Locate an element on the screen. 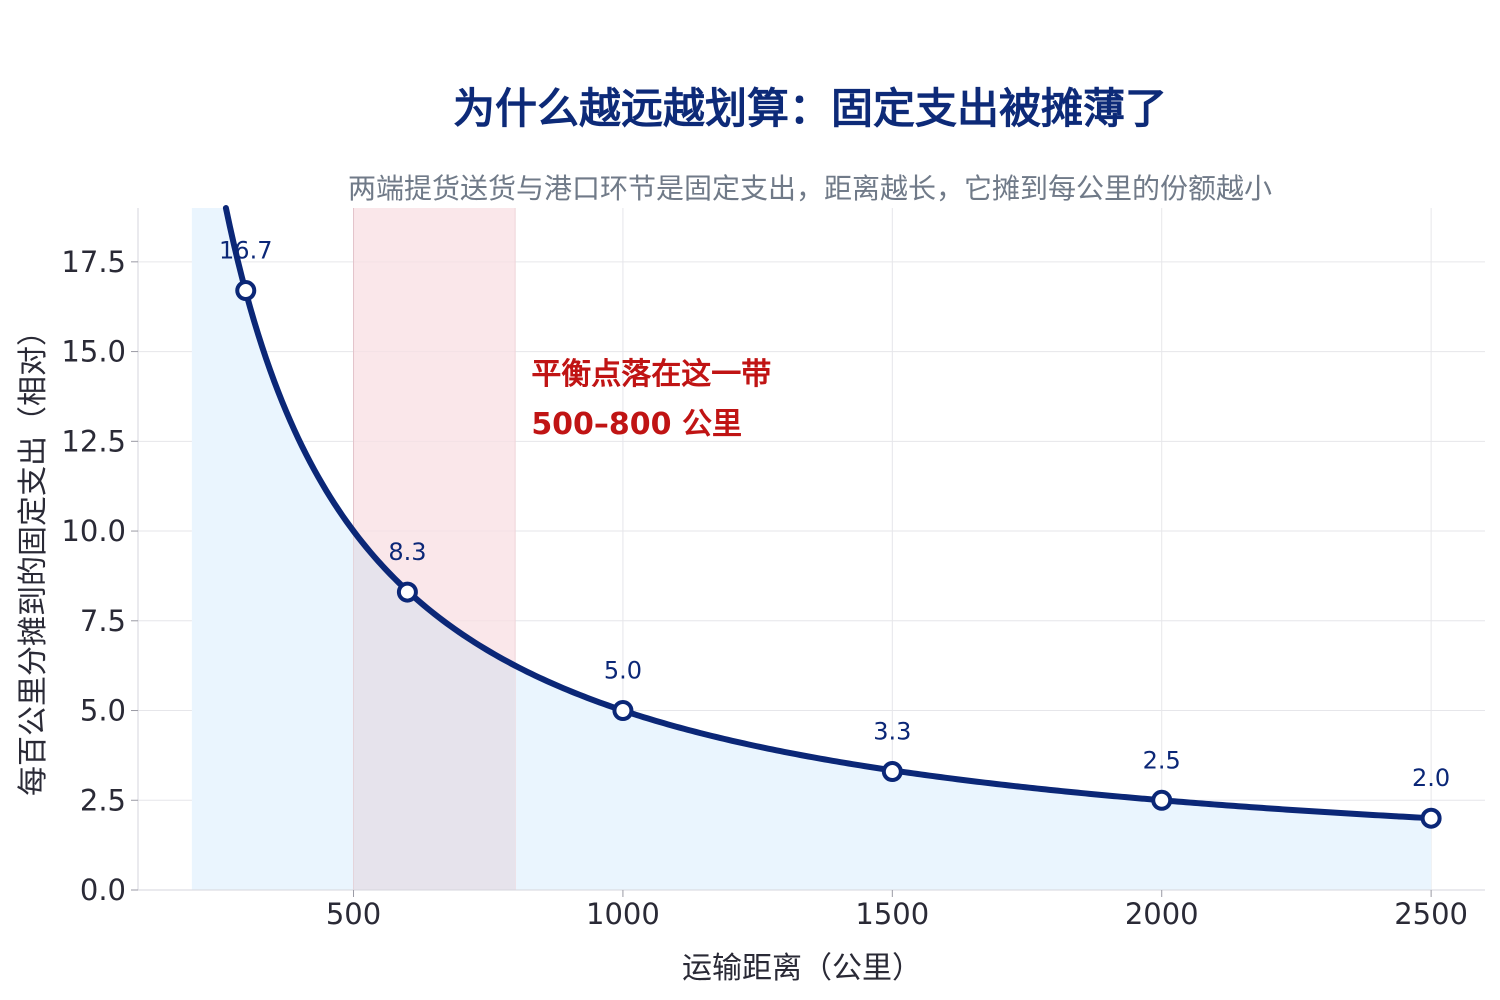 This screenshot has height=1000, width=1500. band-annotation-line2: 500–800 公里 is located at coordinates (636, 424).